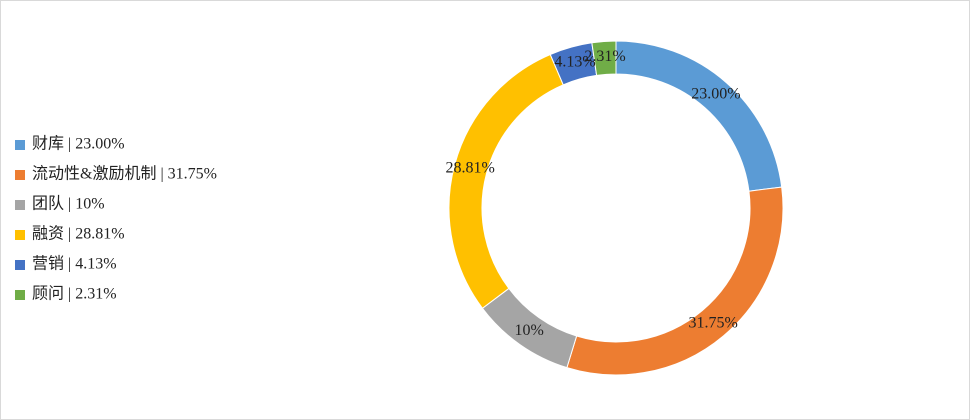 The width and height of the screenshot is (970, 420). I want to click on data-label: 23.00%, so click(715, 93).